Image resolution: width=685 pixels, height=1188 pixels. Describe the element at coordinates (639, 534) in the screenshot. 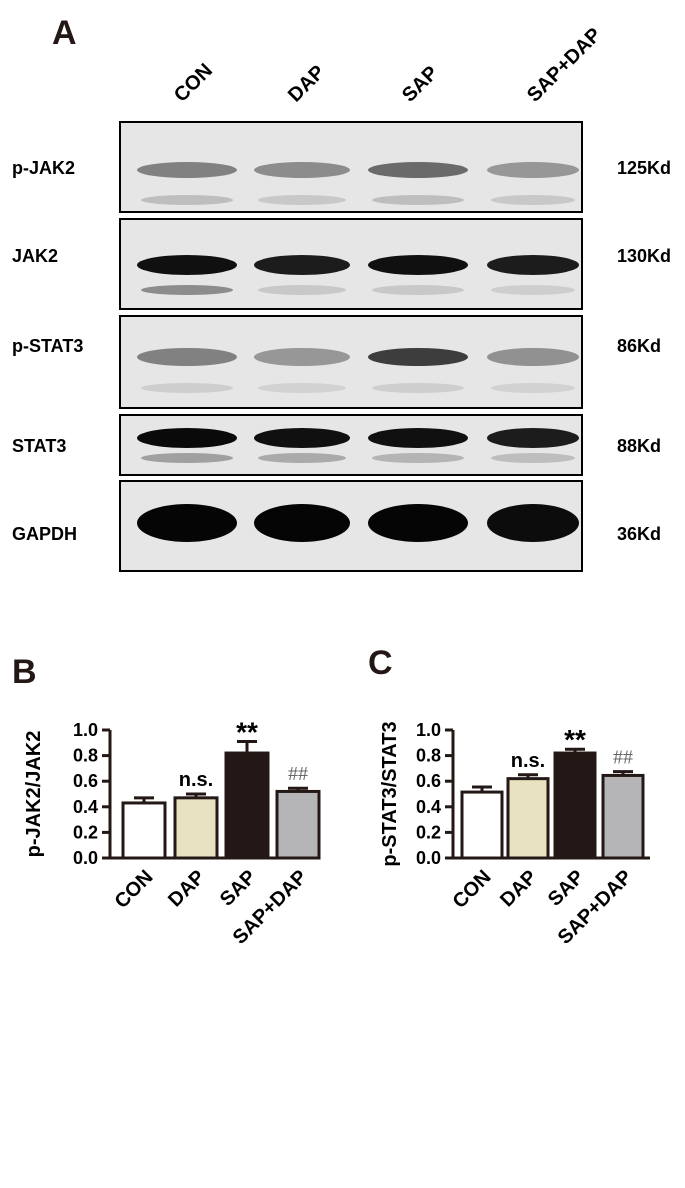

I see `molecular-weight-label: 36Kd` at that location.